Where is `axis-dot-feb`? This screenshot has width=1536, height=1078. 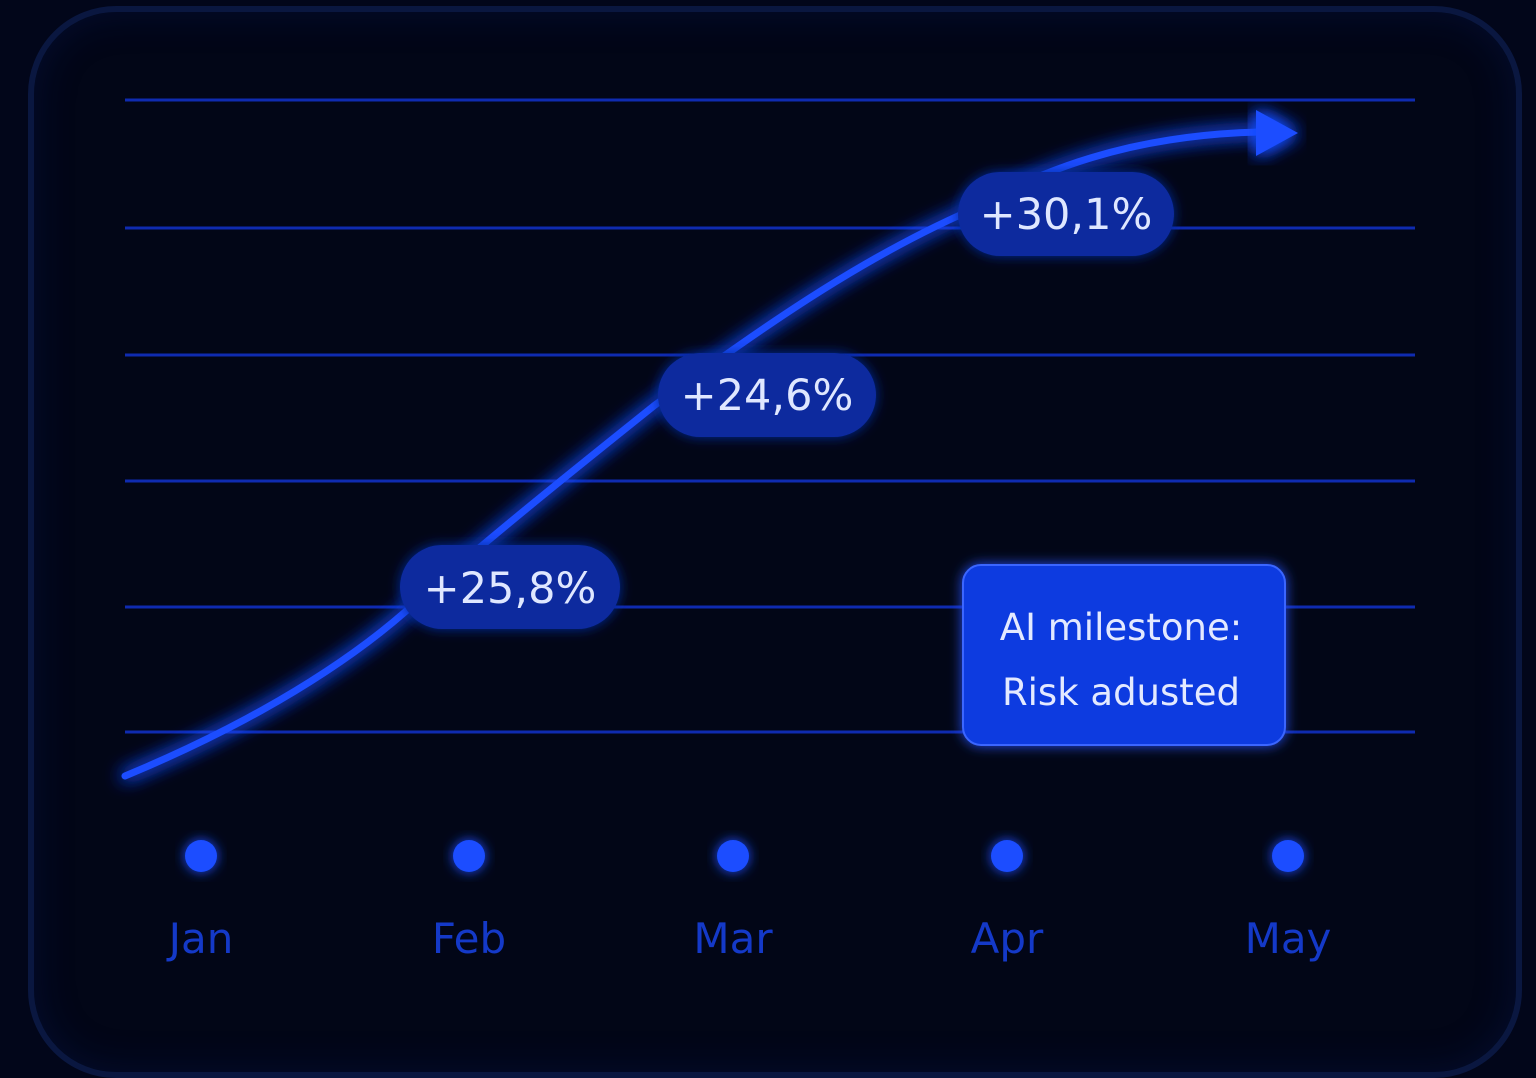 axis-dot-feb is located at coordinates (469, 856).